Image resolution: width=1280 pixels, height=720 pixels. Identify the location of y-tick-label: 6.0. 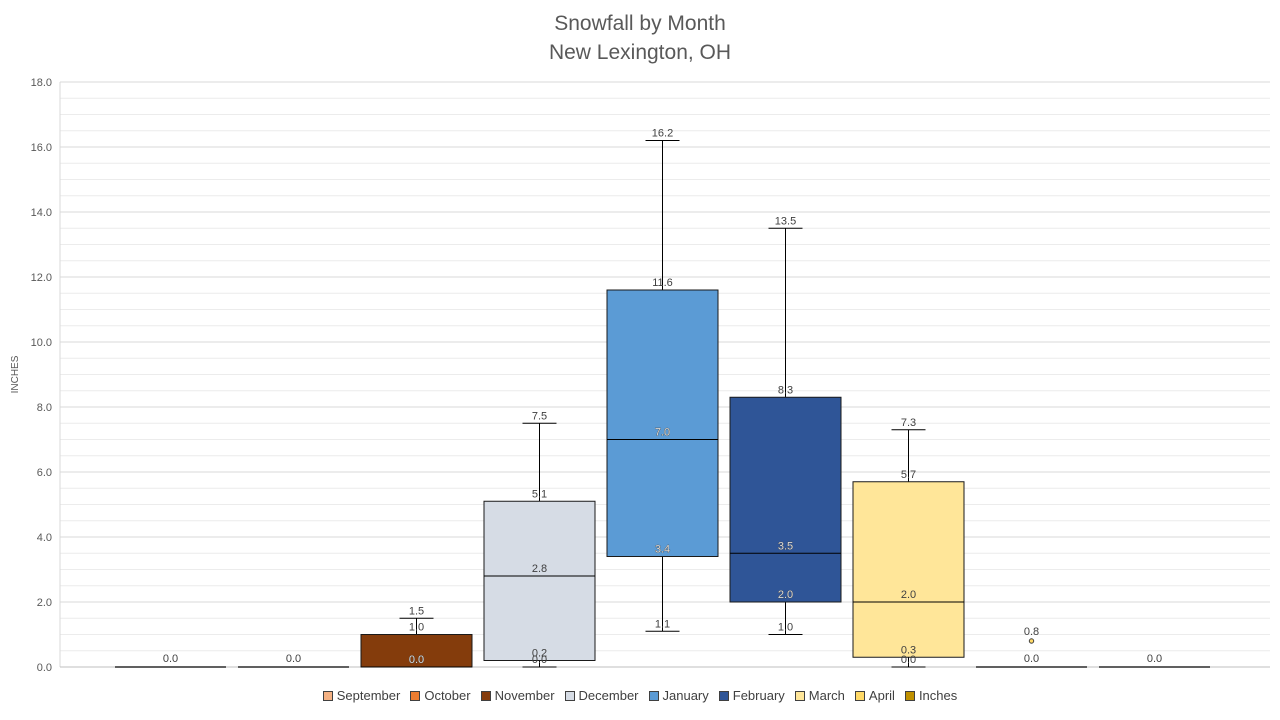
(44, 473).